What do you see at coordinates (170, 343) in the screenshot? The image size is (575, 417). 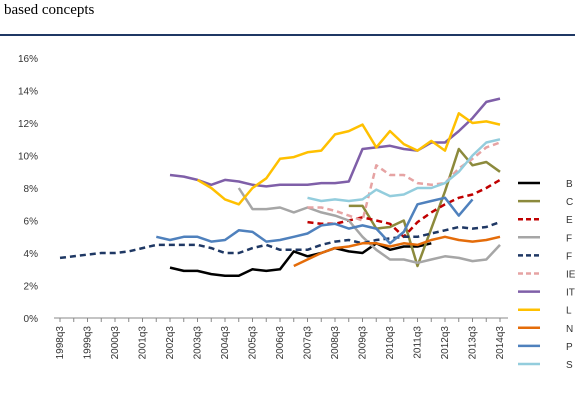 I see `x-tick-label: 2002q3` at bounding box center [170, 343].